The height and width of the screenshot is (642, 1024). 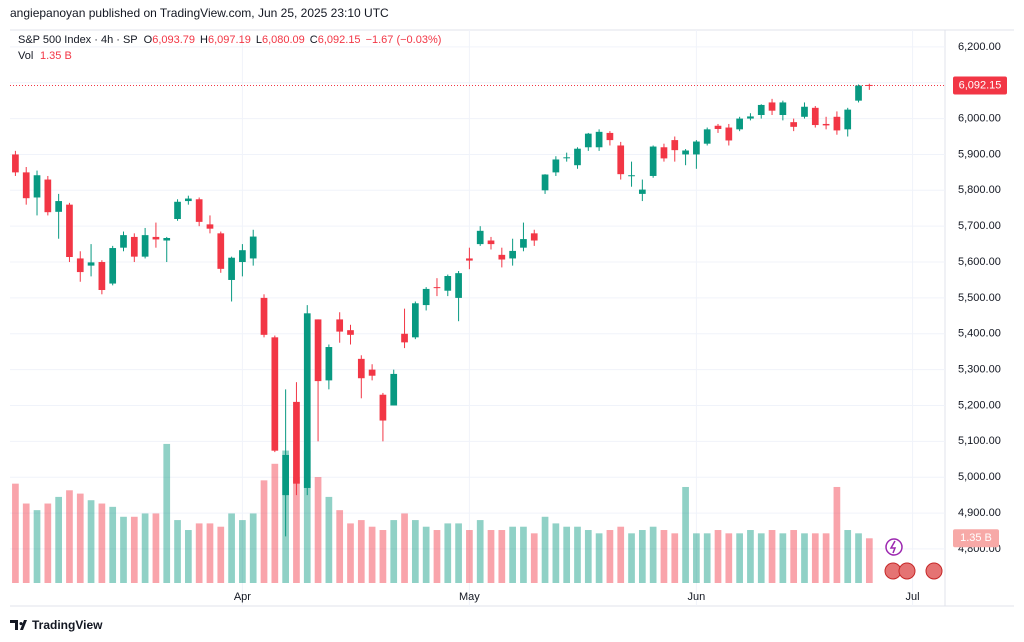 I want to click on y-tick-label: 5,400.00, so click(x=979, y=334).